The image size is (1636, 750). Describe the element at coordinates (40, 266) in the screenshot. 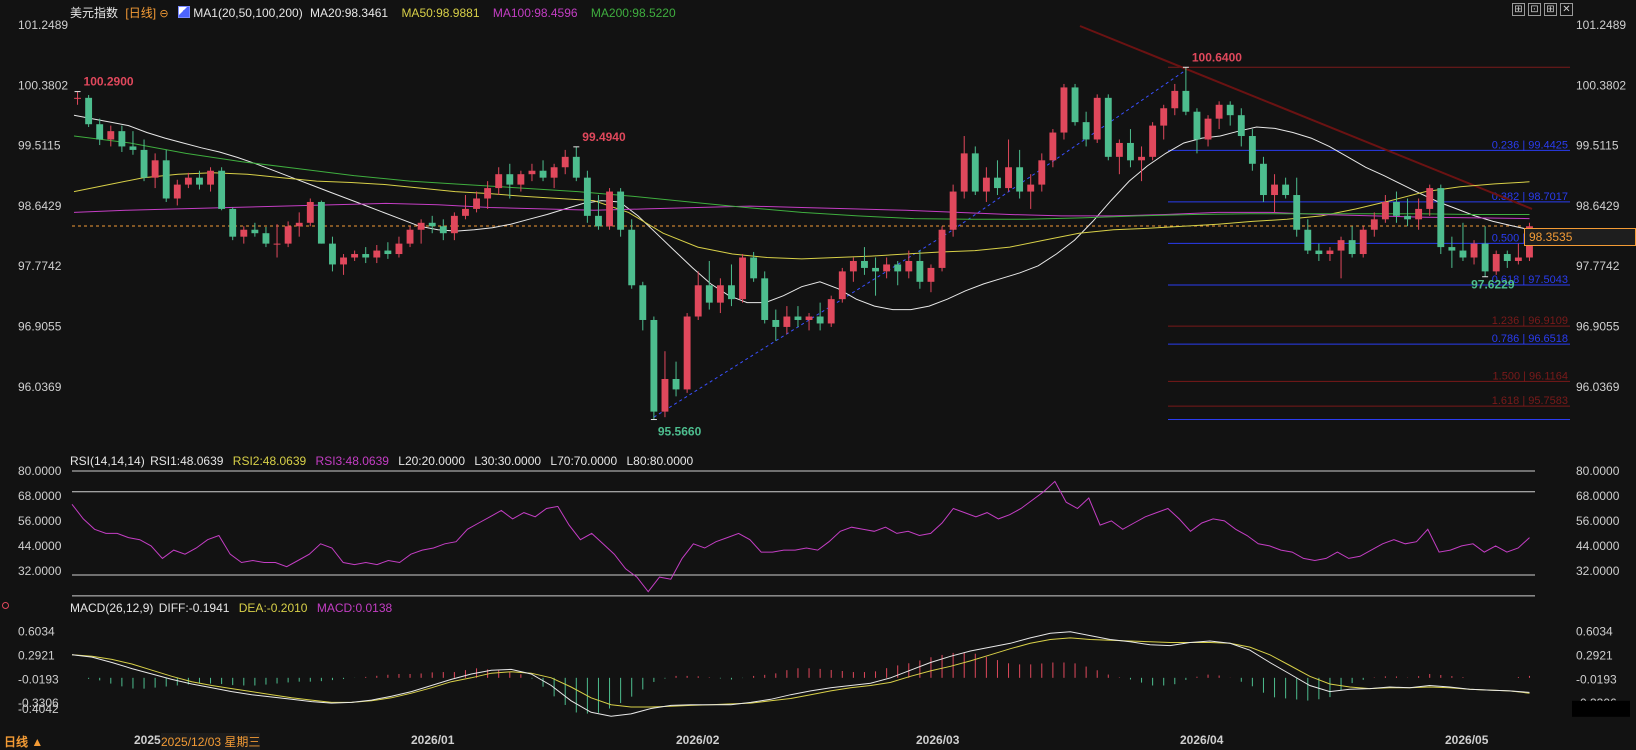

I see `price-axis-label-left: 97.7742` at that location.